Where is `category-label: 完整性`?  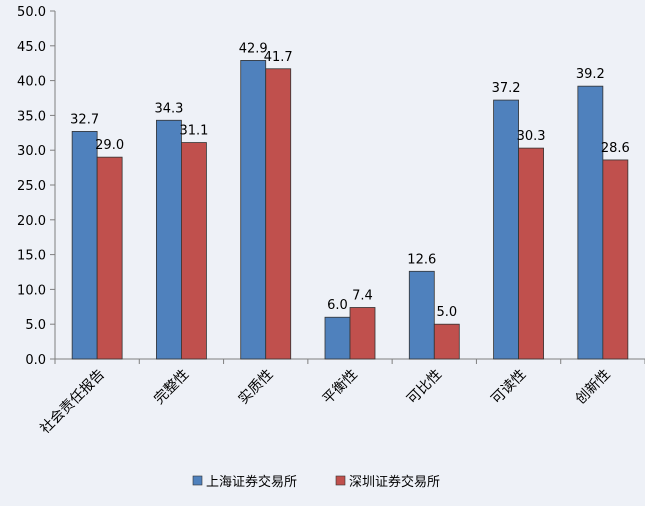 category-label: 完整性 is located at coordinates (171, 387).